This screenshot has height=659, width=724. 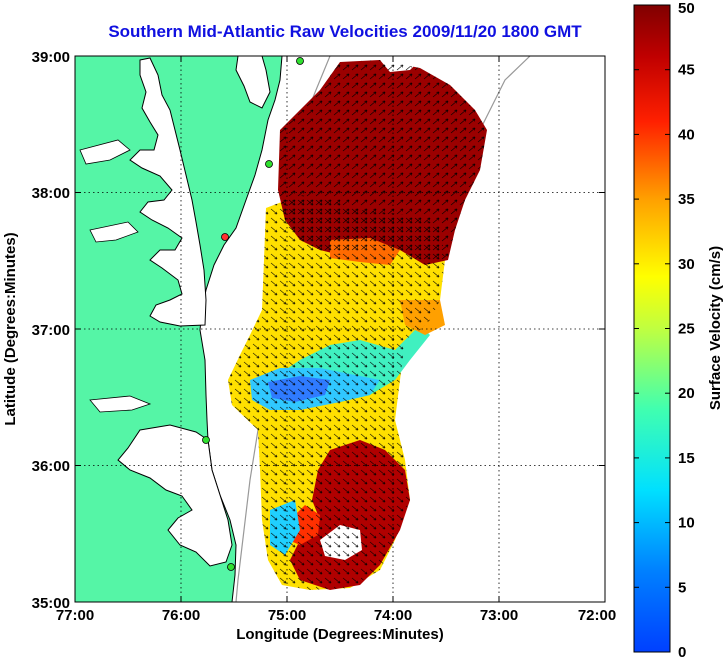 What do you see at coordinates (715, 328) in the screenshot?
I see `colorbar-label: Surface Velocity (cm/s)` at bounding box center [715, 328].